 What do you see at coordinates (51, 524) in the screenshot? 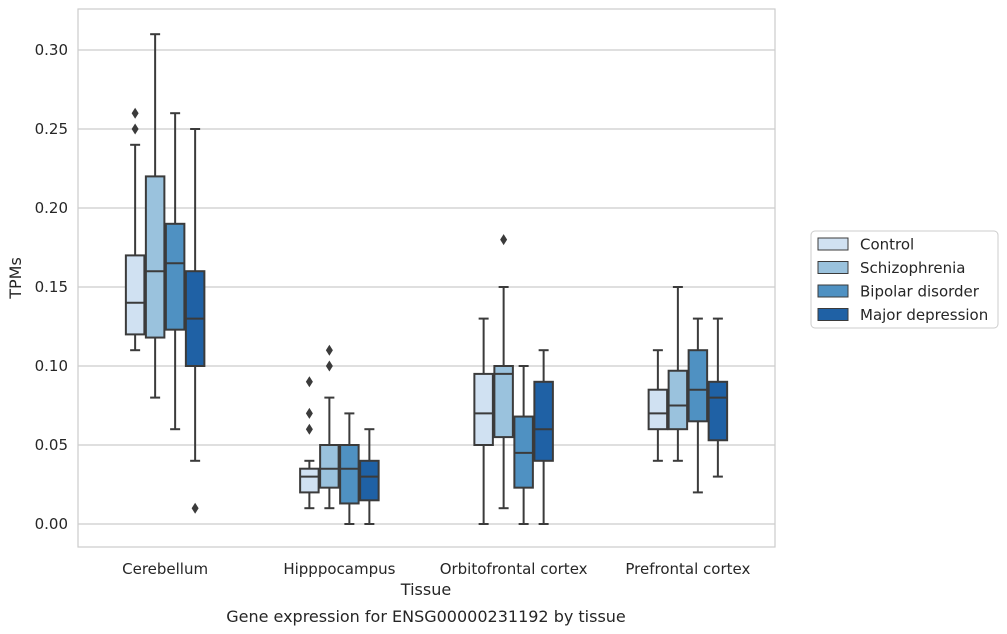
I see `y-tick-label: 0.00` at bounding box center [51, 524].